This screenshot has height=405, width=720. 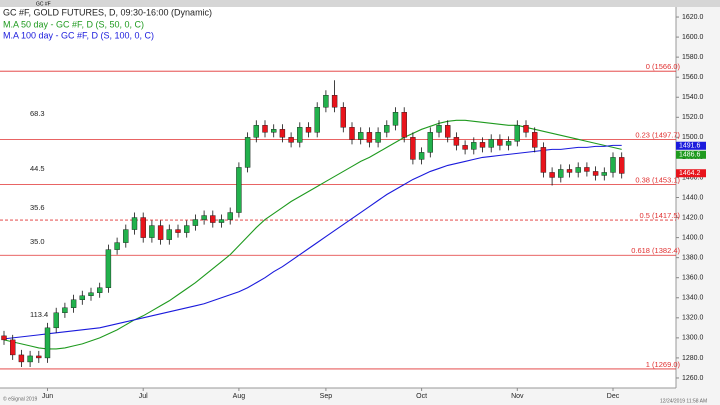 What do you see at coordinates (326, 396) in the screenshot?
I see `x-tick-label: Sep` at bounding box center [326, 396].